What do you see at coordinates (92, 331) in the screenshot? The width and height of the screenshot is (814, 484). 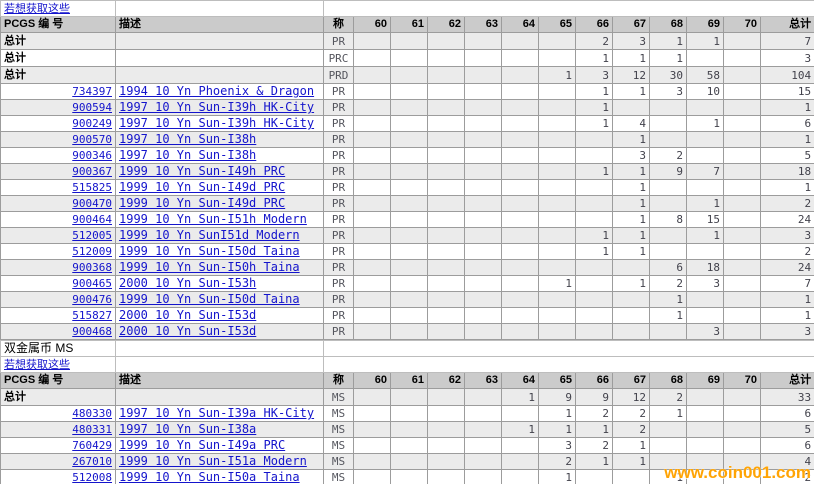 I see `pcgs-number-link: 900468` at bounding box center [92, 331].